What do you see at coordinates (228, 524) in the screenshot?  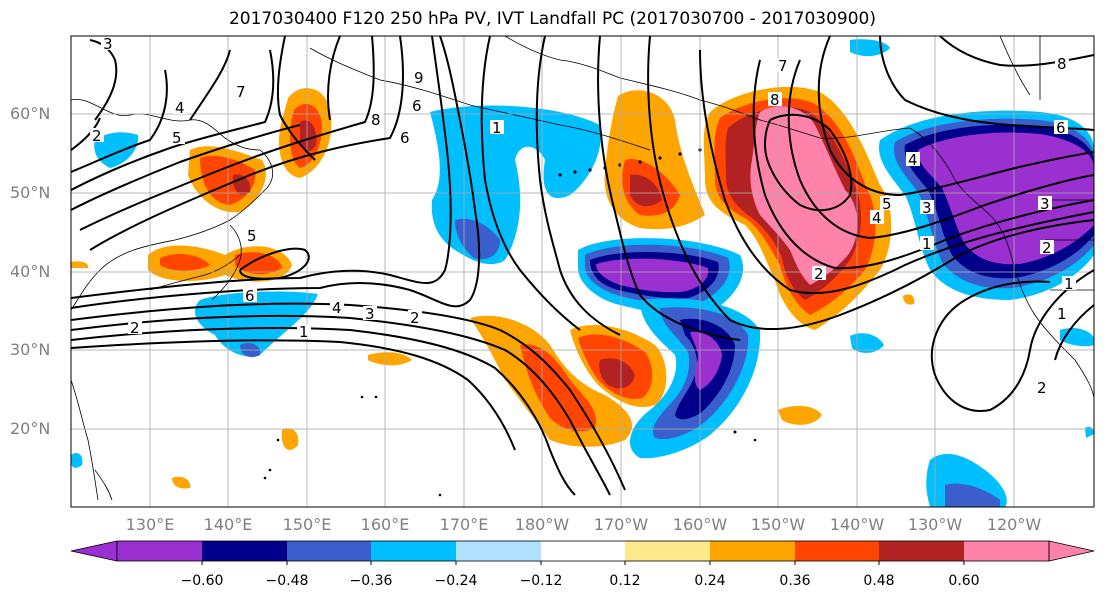 I see `lon-label: 140°E` at bounding box center [228, 524].